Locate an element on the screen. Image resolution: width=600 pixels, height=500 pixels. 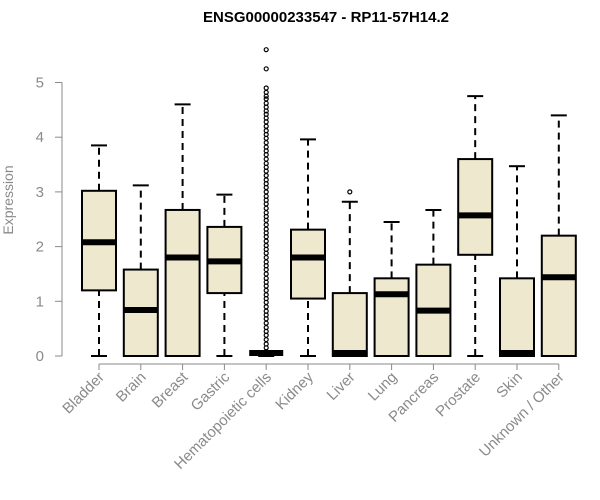
x-tick-label: Brain is located at coordinates (131, 387).